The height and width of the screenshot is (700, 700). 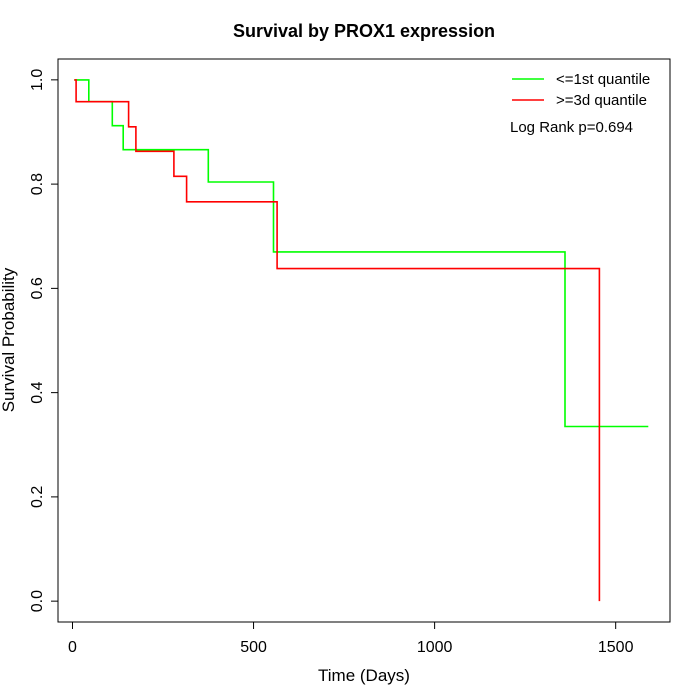 What do you see at coordinates (364, 675) in the screenshot?
I see `x-axis-label: Time (Days)` at bounding box center [364, 675].